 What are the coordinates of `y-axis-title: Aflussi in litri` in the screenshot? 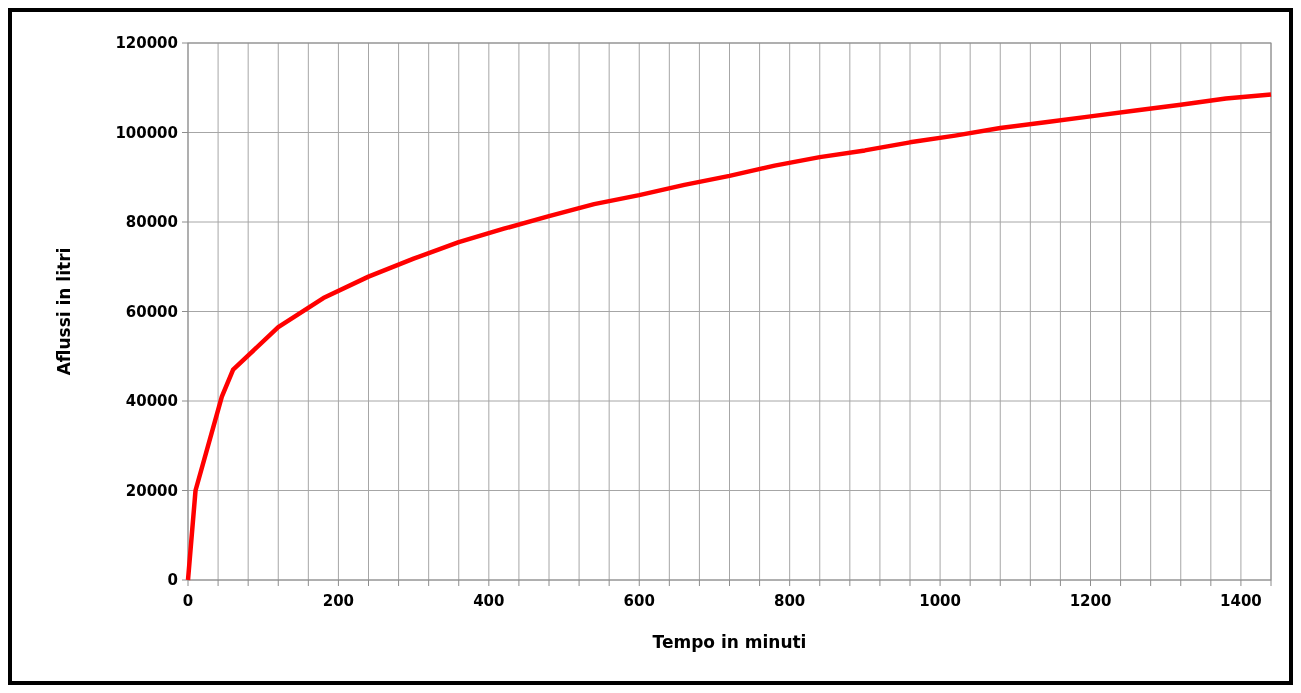 It's located at (64, 311).